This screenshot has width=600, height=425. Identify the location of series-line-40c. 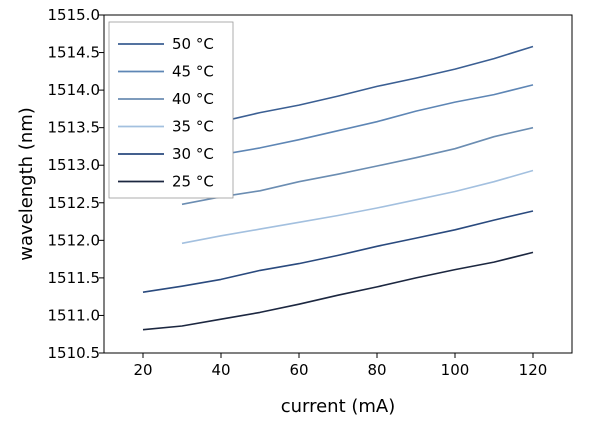
(357, 166).